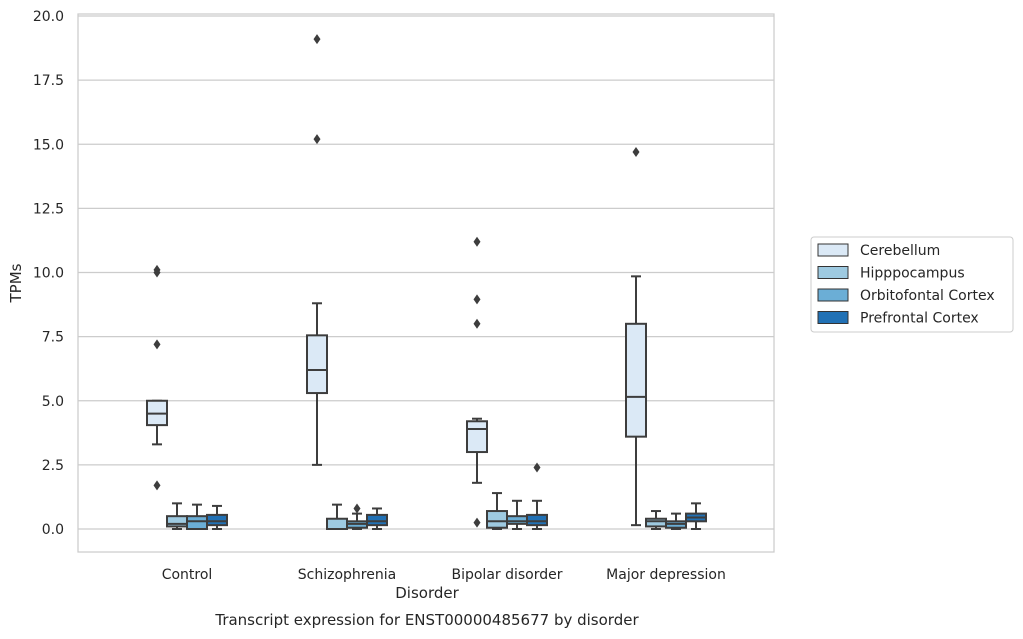 The image size is (1023, 639). I want to click on y-tick-label: 17.5, so click(48, 81).